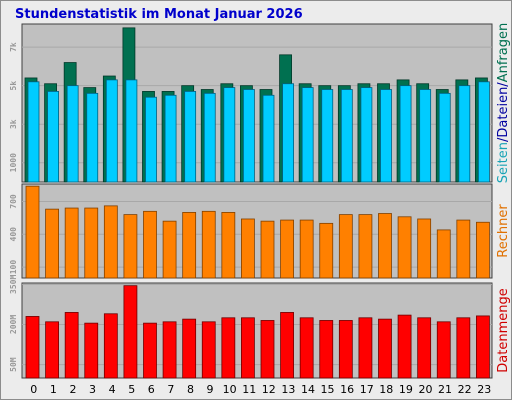 The height and width of the screenshot is (400, 512). What do you see at coordinates (503, 231) in the screenshot?
I see `axis-label: Rechner` at bounding box center [503, 231].